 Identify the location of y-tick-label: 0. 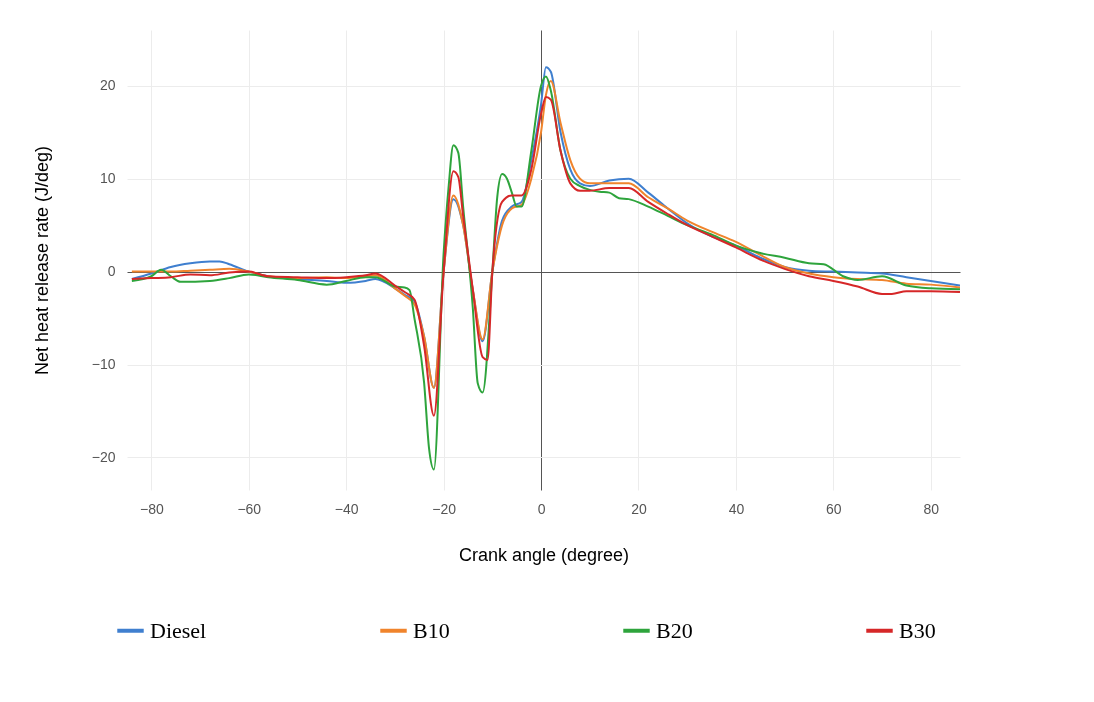
(111, 271).